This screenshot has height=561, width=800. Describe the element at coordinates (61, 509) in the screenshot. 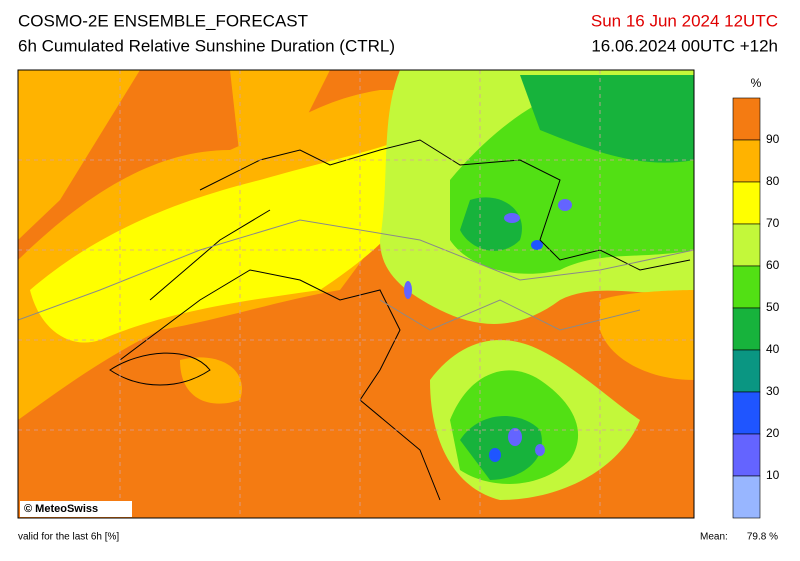

I see `credit: © MeteoSwiss` at that location.